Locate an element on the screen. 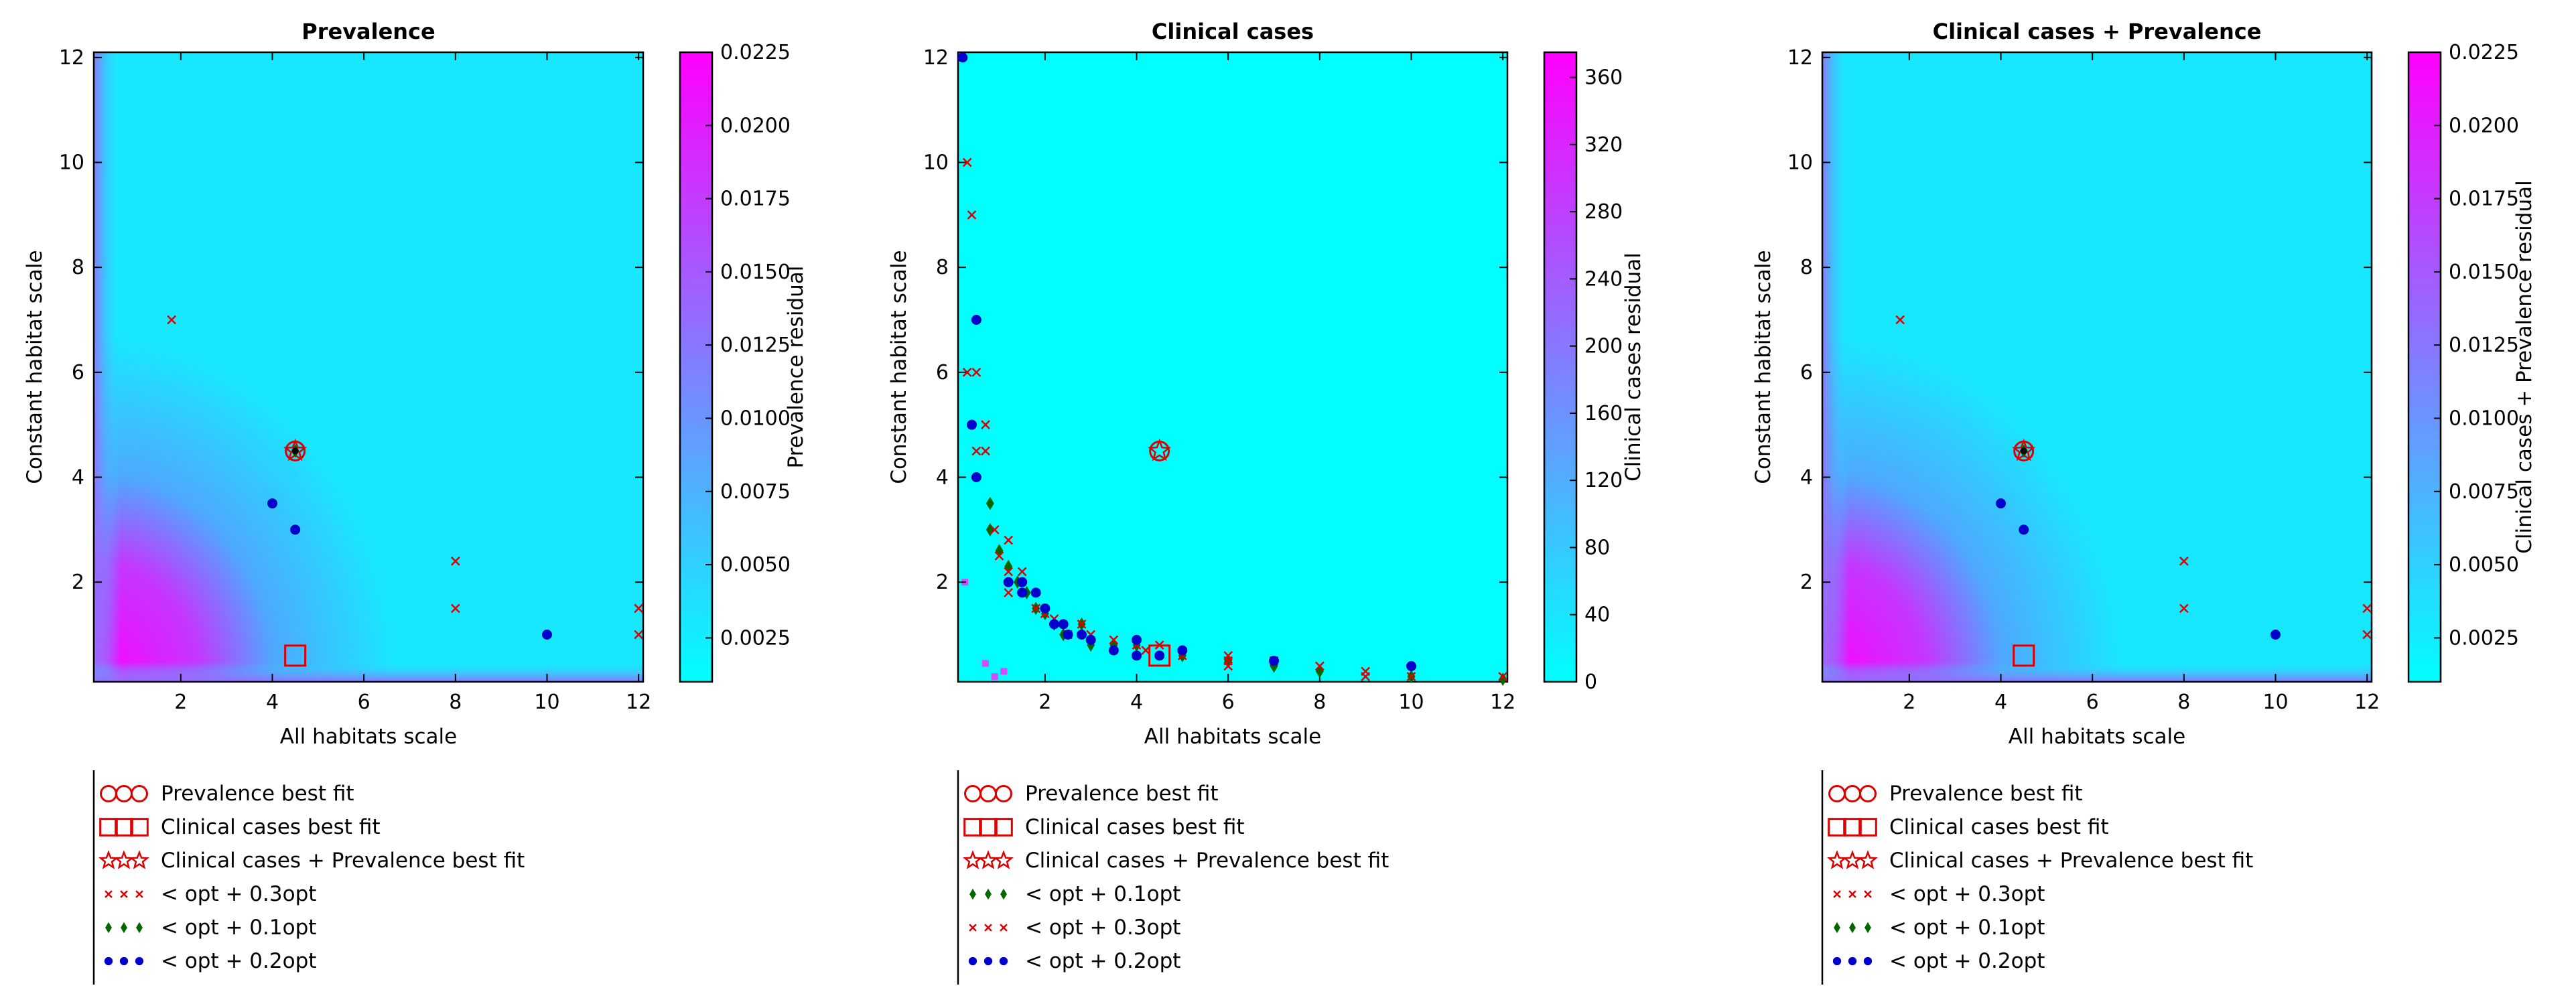  colorbar-tick-label: 40 is located at coordinates (1597, 615).